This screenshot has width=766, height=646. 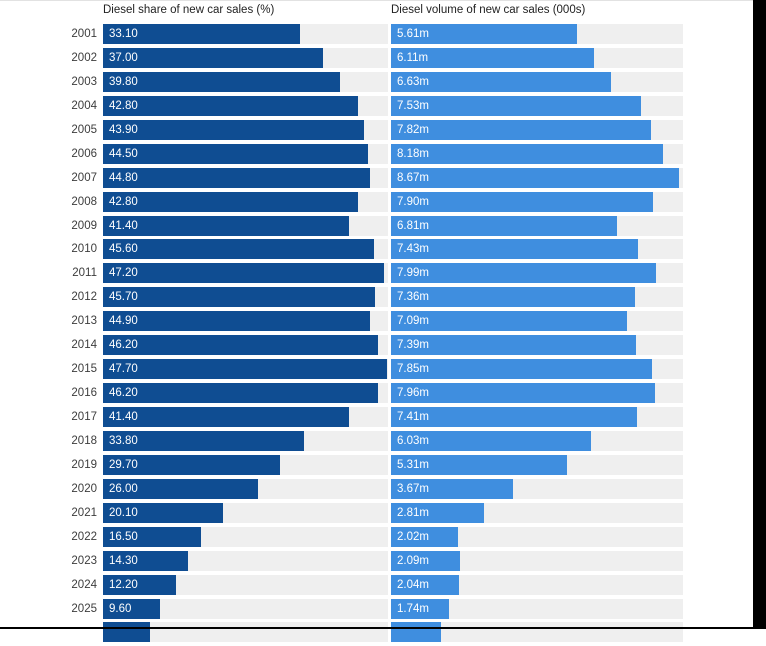 I want to click on volume-value-label: 5.61m, so click(x=413, y=34).